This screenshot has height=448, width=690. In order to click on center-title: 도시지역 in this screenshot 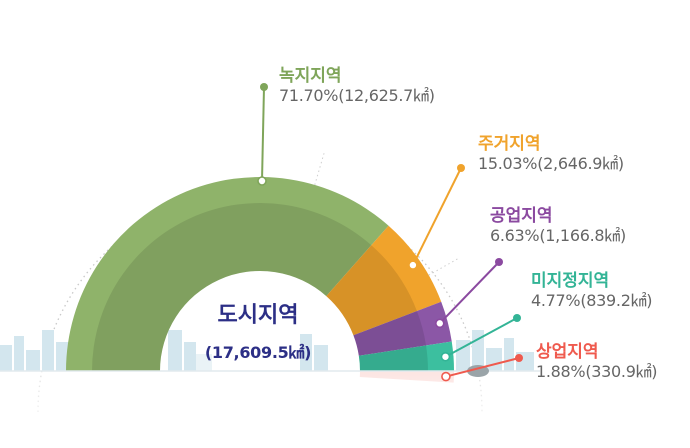, I will do `click(258, 315)`.